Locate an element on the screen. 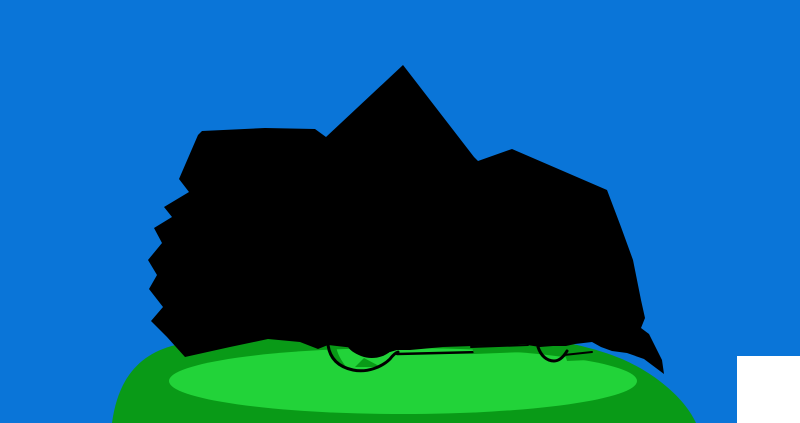 Image resolution: width=800 pixels, height=423 pixels. base-line is located at coordinates (439, 353).